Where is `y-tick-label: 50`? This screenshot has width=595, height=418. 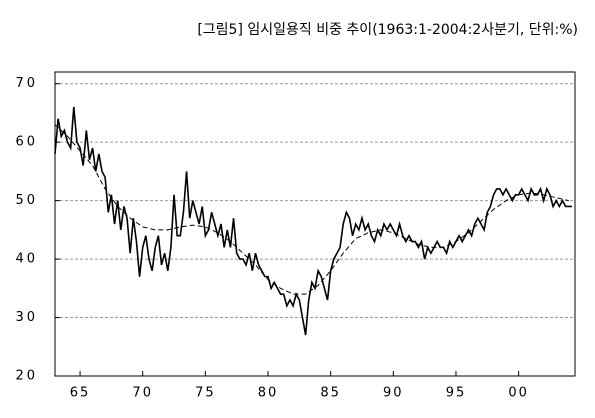
y-tick-label: 50 is located at coordinates (26, 200).